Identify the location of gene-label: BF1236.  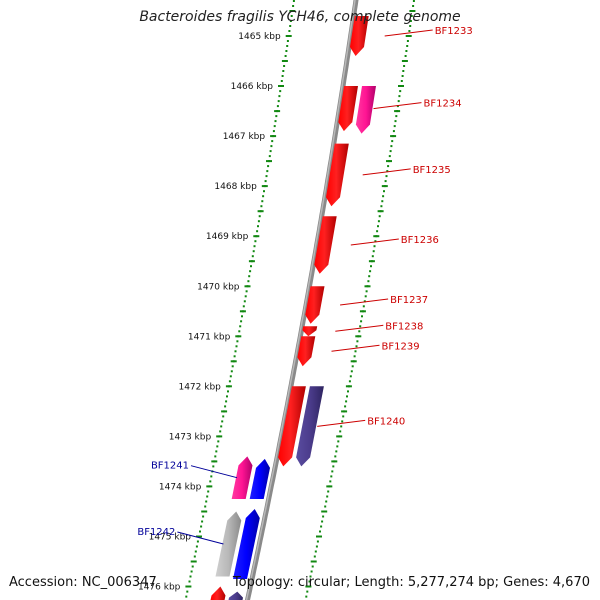
(420, 240).